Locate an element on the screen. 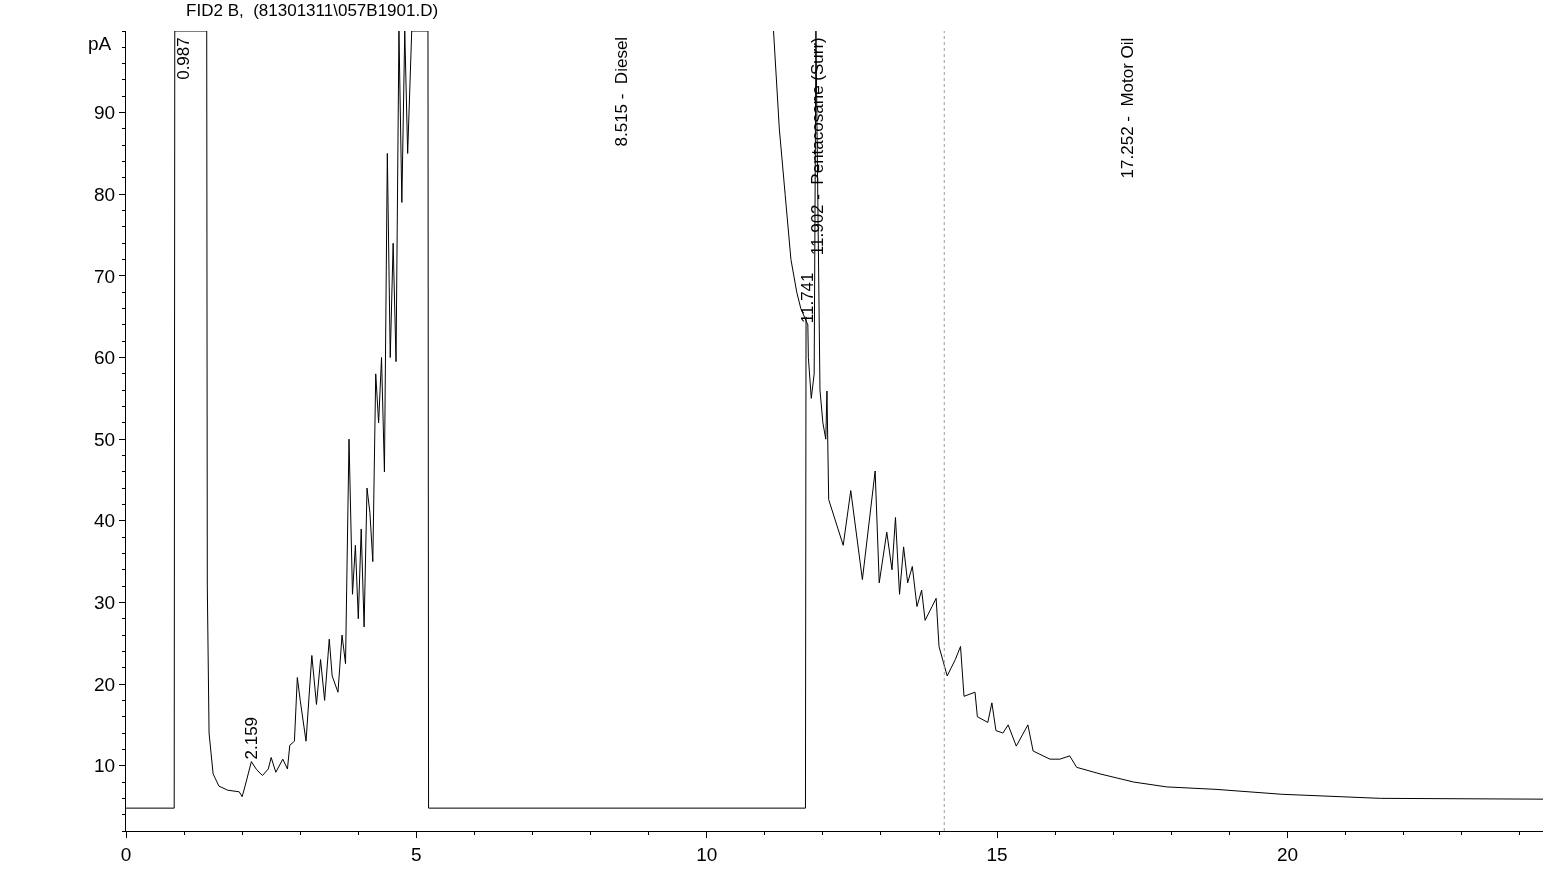 The height and width of the screenshot is (873, 1551). annotation: 17.252 - Motor Oil is located at coordinates (1128, 108).